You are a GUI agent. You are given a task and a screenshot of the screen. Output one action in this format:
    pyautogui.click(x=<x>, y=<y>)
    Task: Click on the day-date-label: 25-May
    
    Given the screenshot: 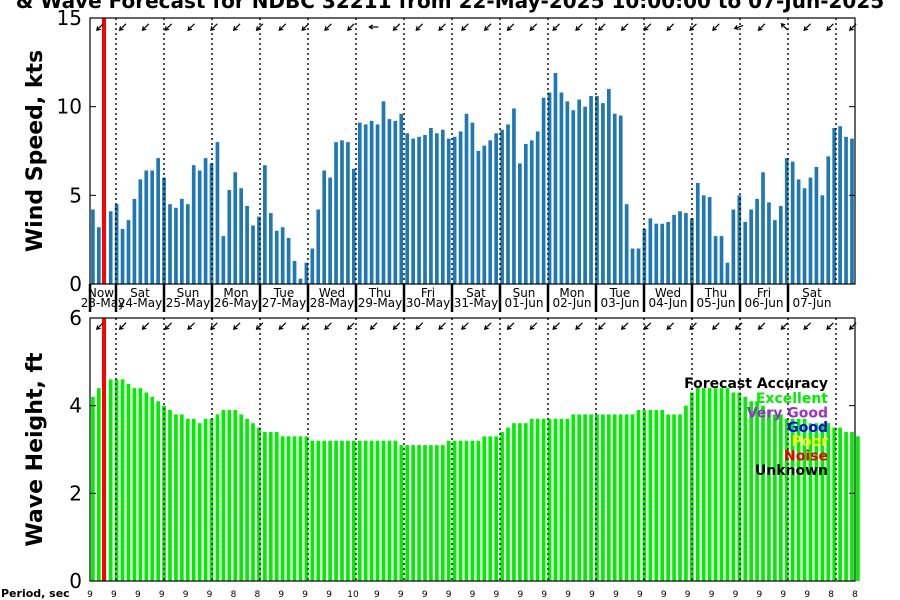 What is the action you would take?
    pyautogui.click(x=188, y=303)
    